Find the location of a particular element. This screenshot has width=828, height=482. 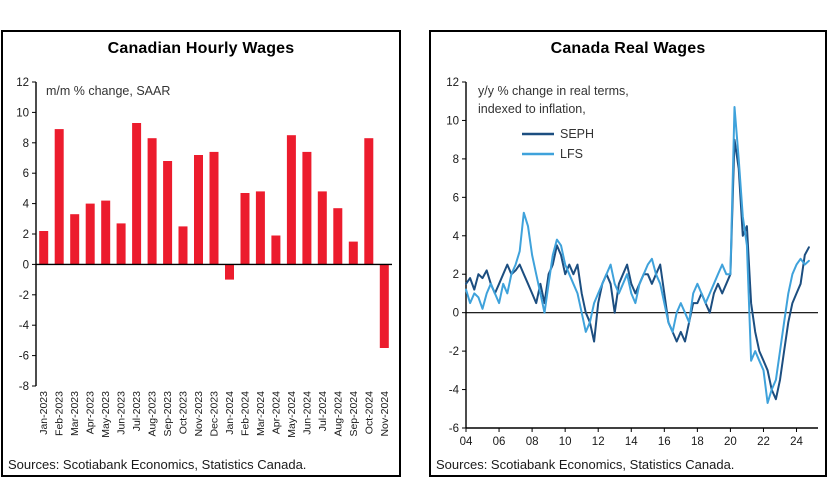

x-tick-label: Aug-2024 is located at coordinates (338, 414).